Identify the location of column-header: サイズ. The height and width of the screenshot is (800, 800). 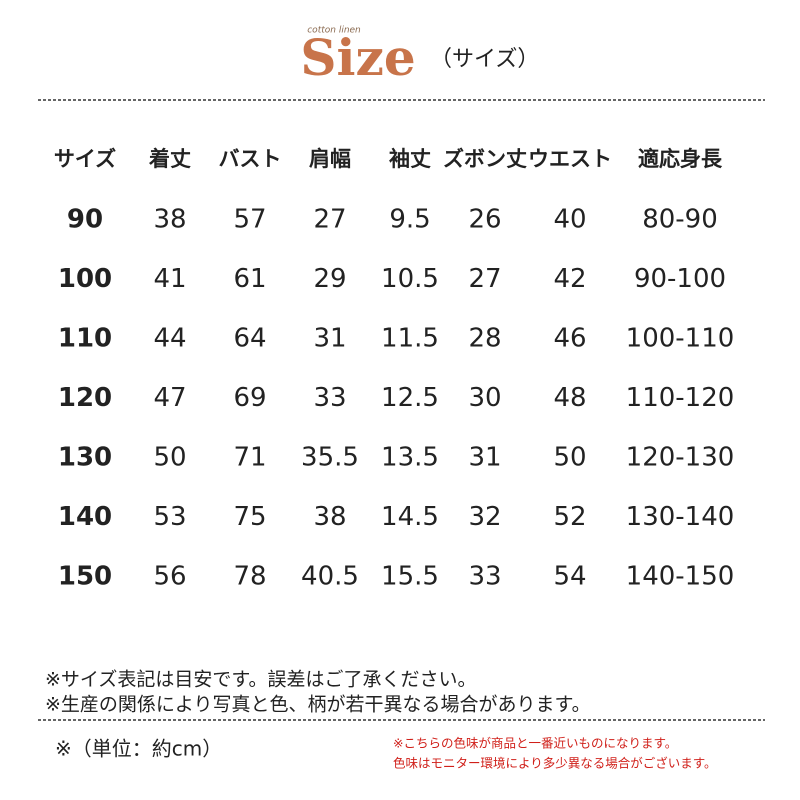
(85, 159).